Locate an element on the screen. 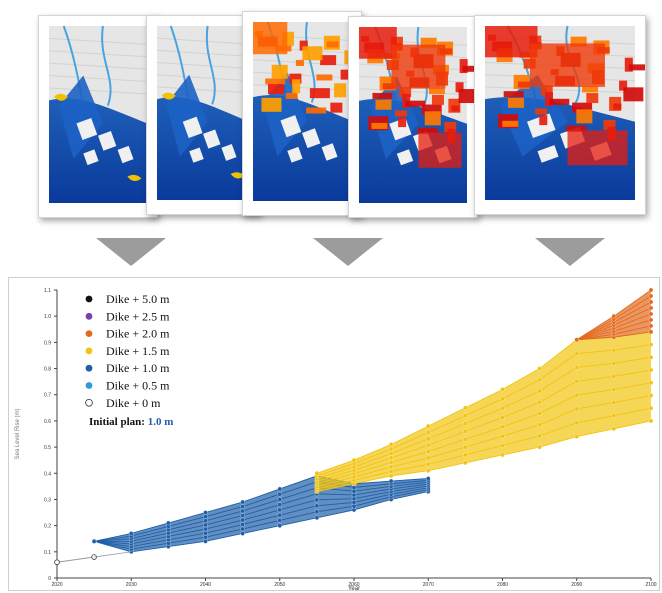 This screenshot has width=662, height=593. y-axis-label: Sea Level Rise (m) is located at coordinates (18, 433).